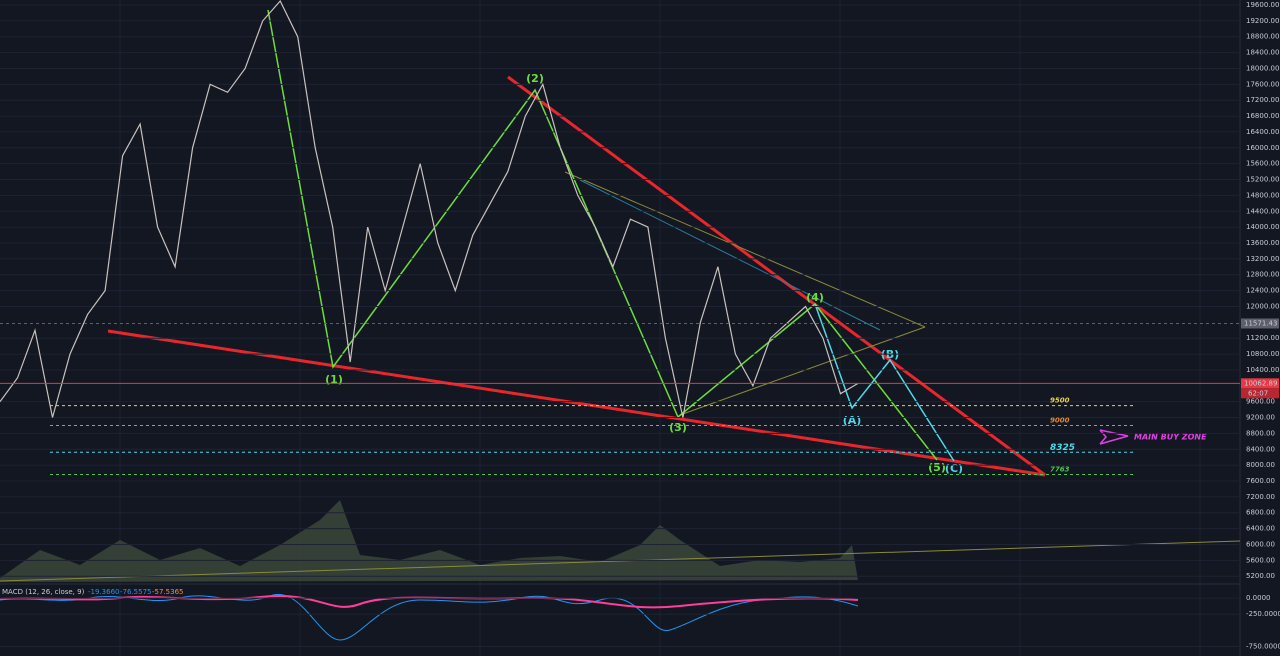 This screenshot has height=656, width=1280. What do you see at coordinates (678, 427) in the screenshot?
I see `wave-label: (3)` at bounding box center [678, 427].